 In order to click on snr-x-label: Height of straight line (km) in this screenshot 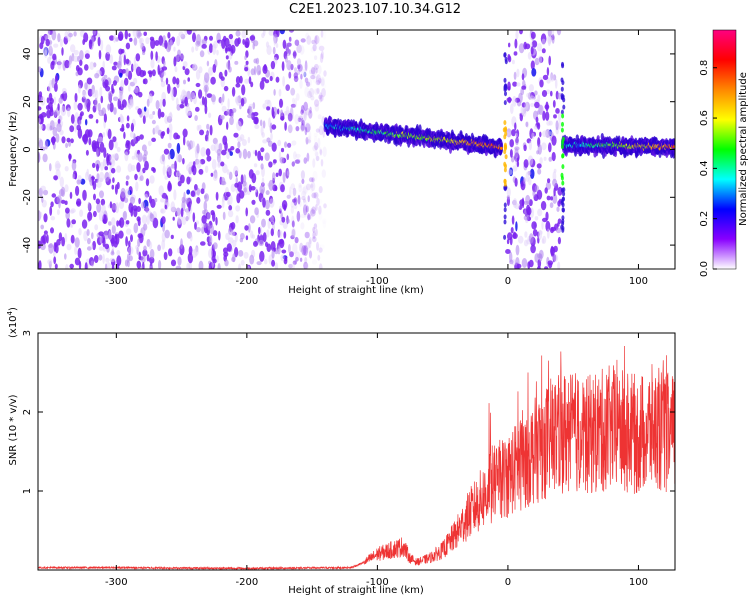, I will do `click(356, 590)`.